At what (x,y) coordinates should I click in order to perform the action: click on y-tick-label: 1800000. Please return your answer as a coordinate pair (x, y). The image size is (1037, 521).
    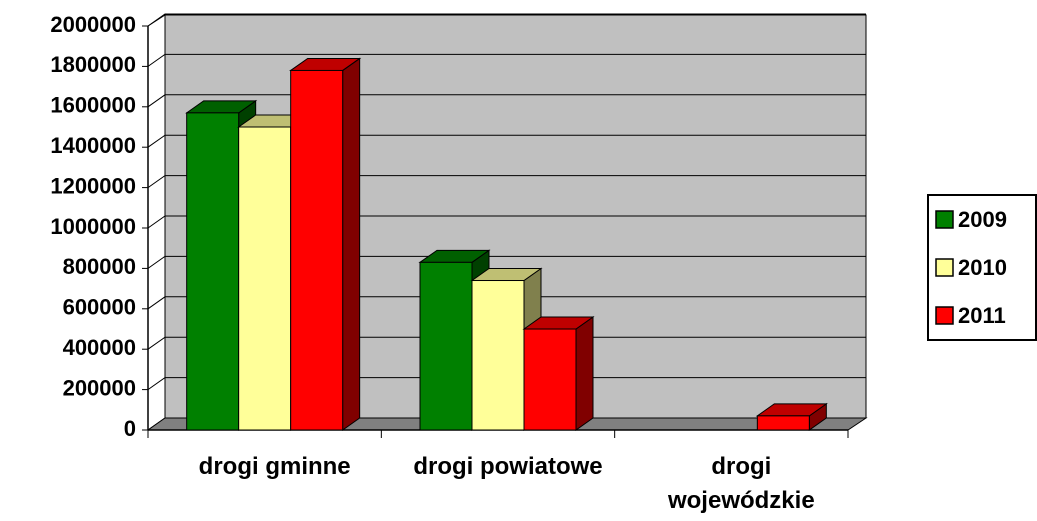
    Looking at the image, I should click on (93, 64).